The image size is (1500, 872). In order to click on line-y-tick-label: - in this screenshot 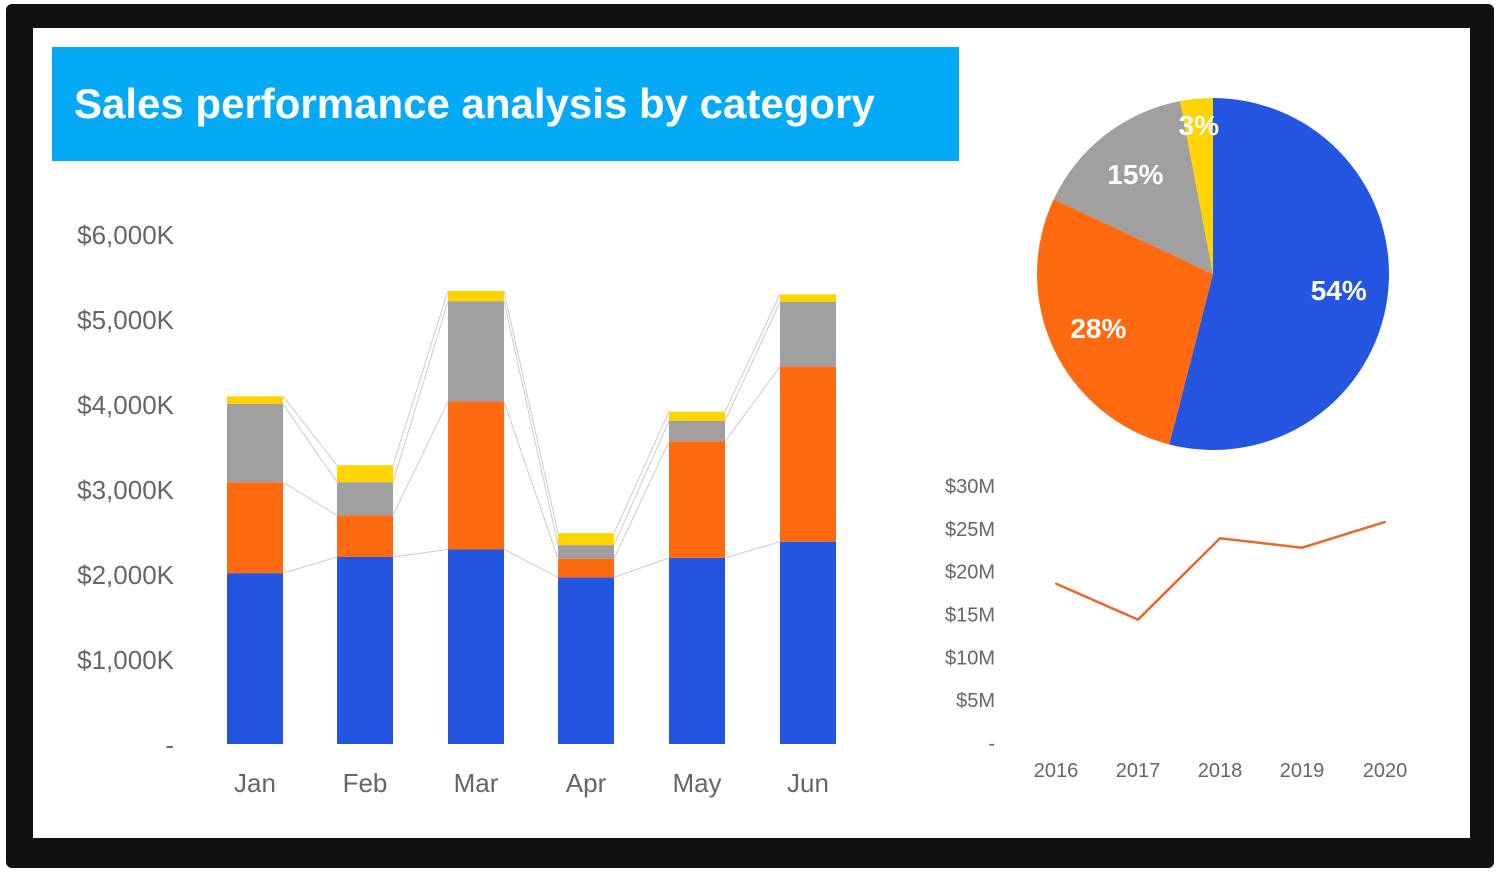, I will do `click(991, 744)`.